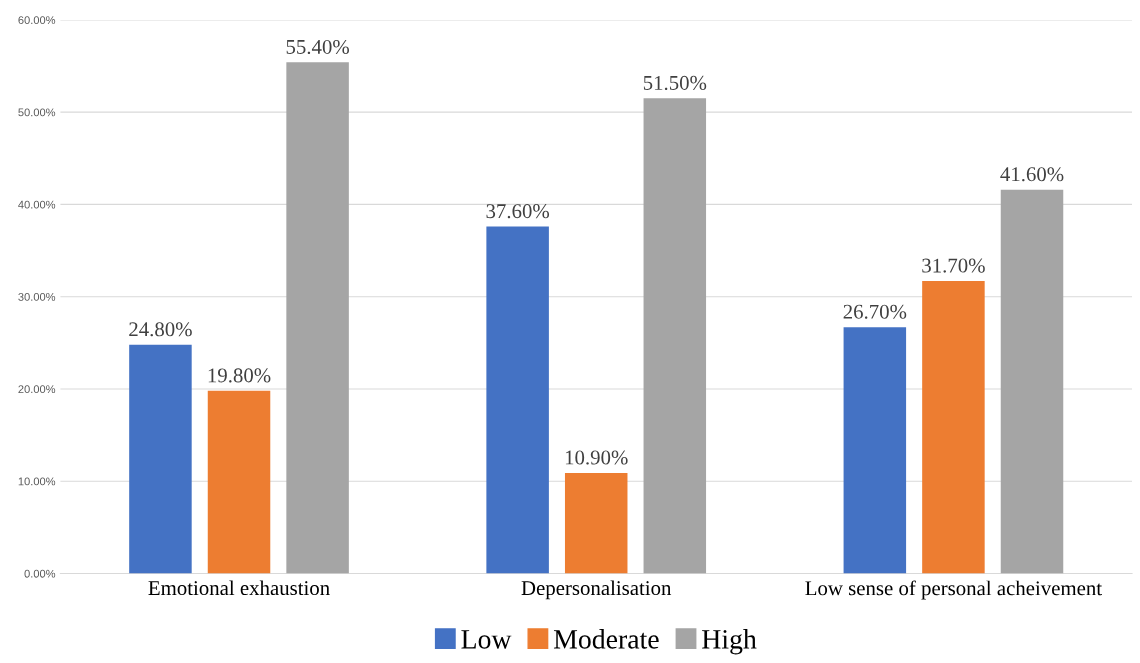  I want to click on data-label: 24.80%, so click(160, 329).